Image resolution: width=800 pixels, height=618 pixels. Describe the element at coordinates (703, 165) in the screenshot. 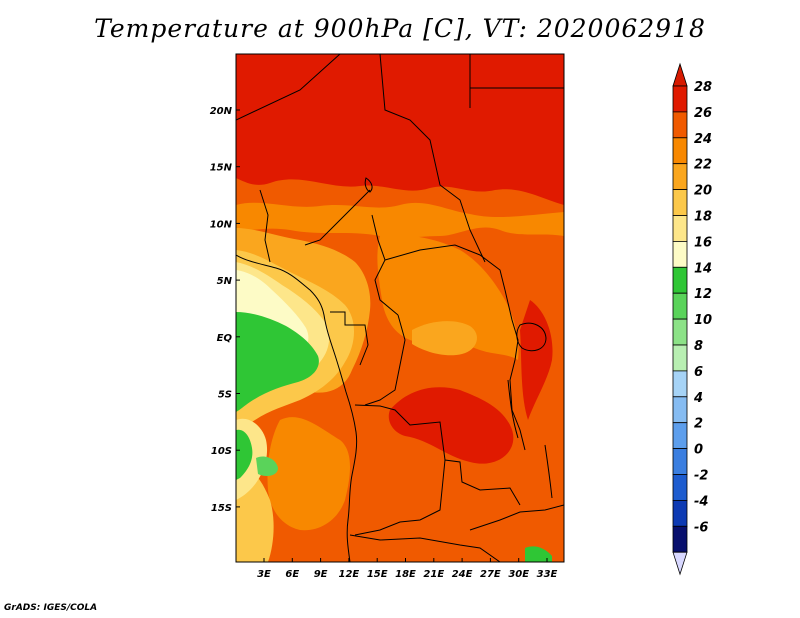

I see `colorbar-label: 22` at that location.